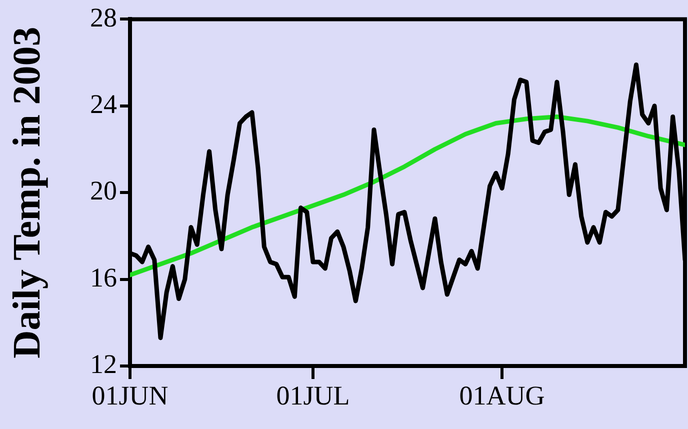  What do you see at coordinates (313, 395) in the screenshot?
I see `x-tick-label: 01JUL` at bounding box center [313, 395].